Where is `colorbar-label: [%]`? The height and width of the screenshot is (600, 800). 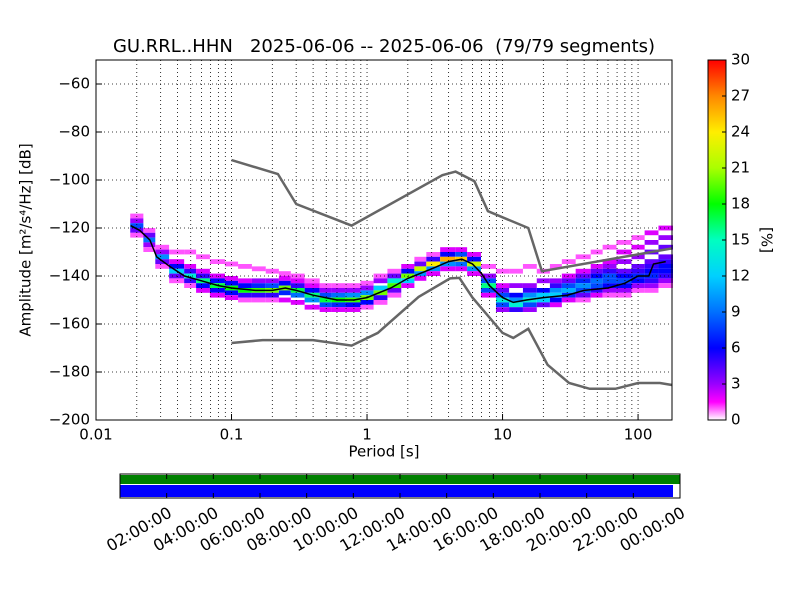 colorbar-label: [%] is located at coordinates (767, 240).